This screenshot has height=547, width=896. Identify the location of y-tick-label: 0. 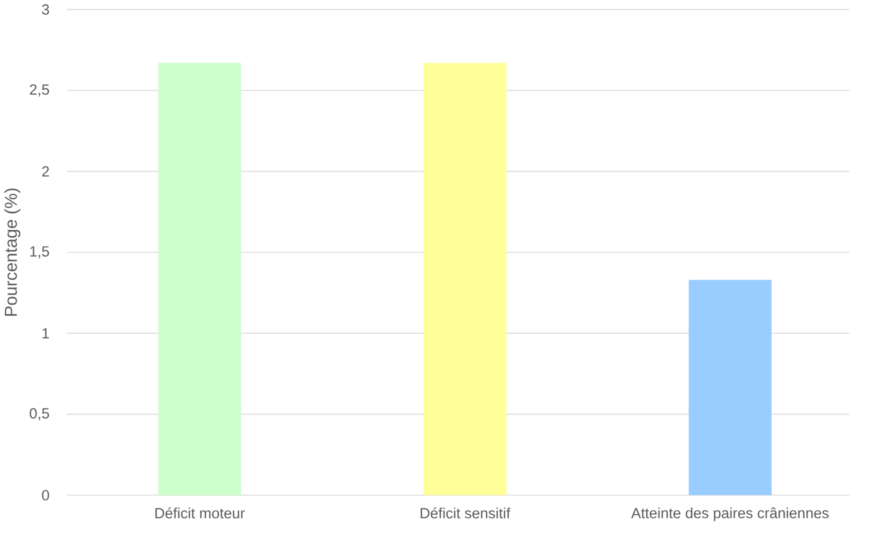
(46, 495).